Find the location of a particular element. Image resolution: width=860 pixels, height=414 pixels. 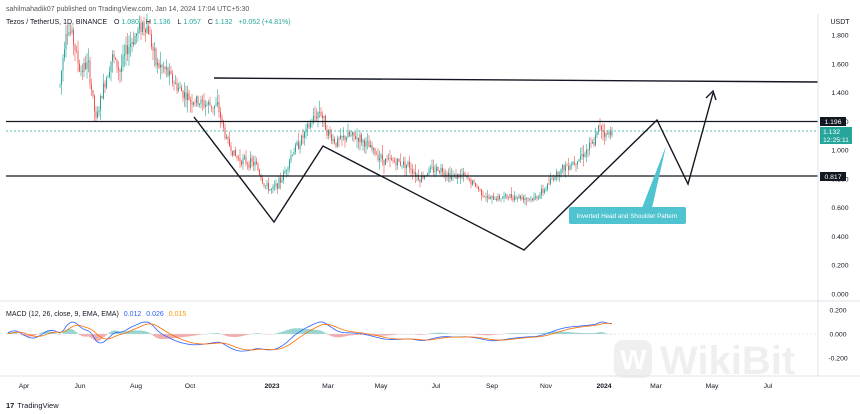

annotation-text: Inverted Head and Shoulder Pattern is located at coordinates (627, 216).